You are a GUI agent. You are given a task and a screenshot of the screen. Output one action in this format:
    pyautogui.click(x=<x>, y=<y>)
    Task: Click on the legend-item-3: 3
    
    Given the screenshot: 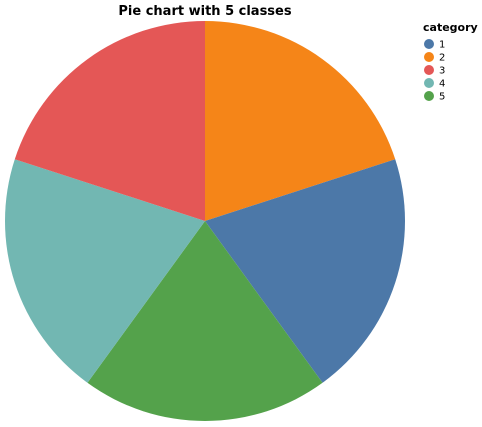 What is the action you would take?
    pyautogui.click(x=434, y=71)
    